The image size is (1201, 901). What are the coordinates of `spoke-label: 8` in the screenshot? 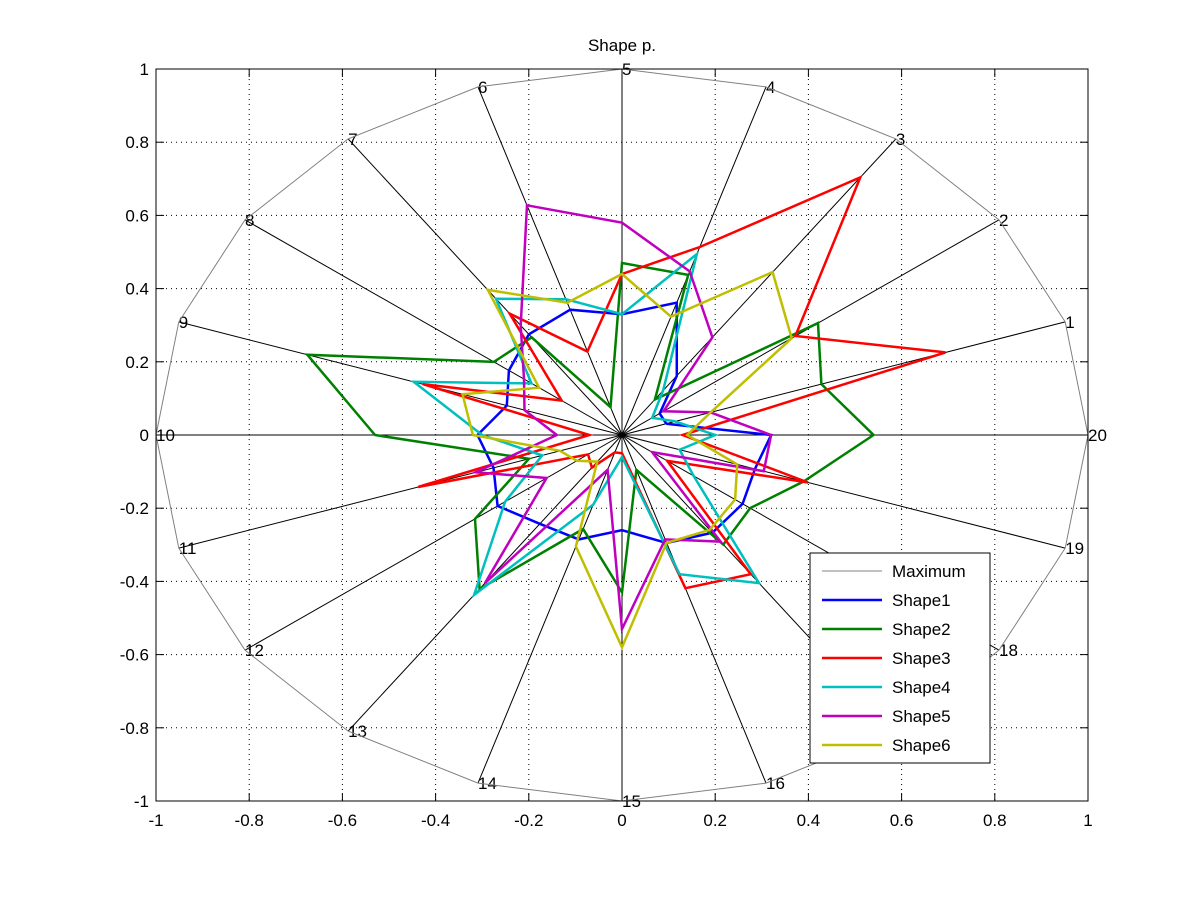 It's located at (249, 220).